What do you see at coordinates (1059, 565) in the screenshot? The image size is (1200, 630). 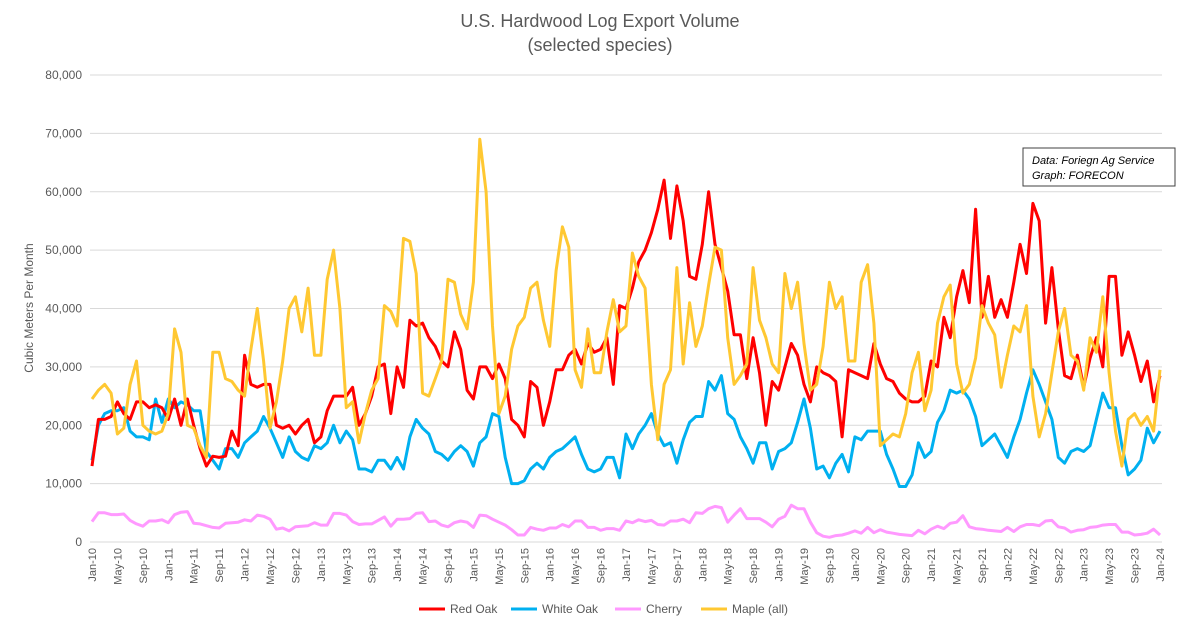 I see `x-tick-label: Sep-22` at bounding box center [1059, 565].